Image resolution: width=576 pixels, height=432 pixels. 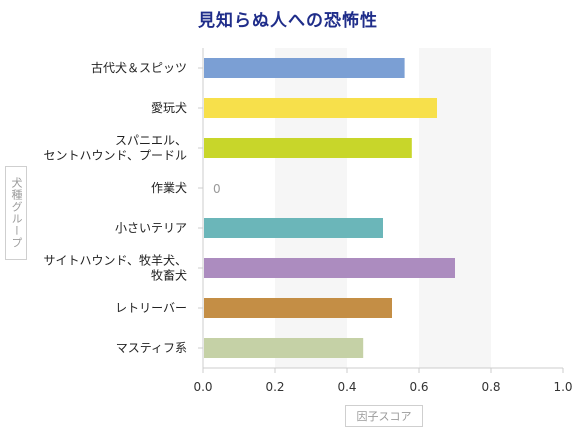 What do you see at coordinates (169, 188) in the screenshot?
I see `category-label: 作業犬` at bounding box center [169, 188].